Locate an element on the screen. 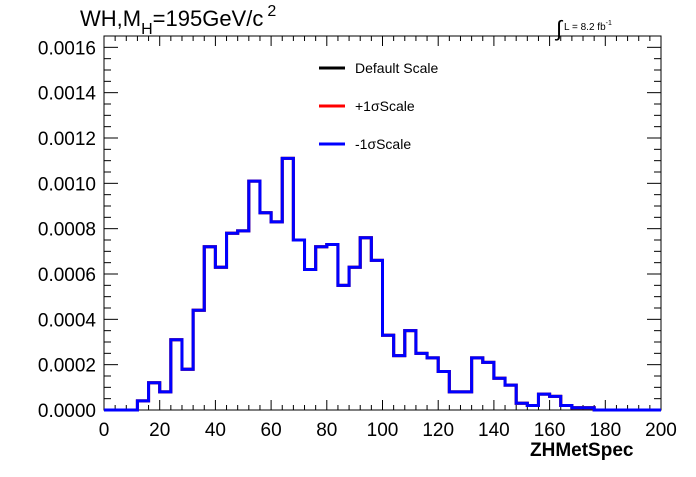 This screenshot has height=477, width=696. x-tick-label: 0 is located at coordinates (104, 430).